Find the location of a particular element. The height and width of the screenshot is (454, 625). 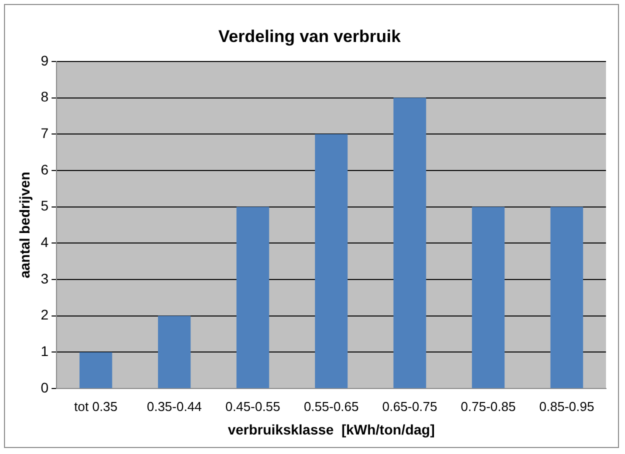

x-tick-label: tot 0.35 is located at coordinates (96, 406).